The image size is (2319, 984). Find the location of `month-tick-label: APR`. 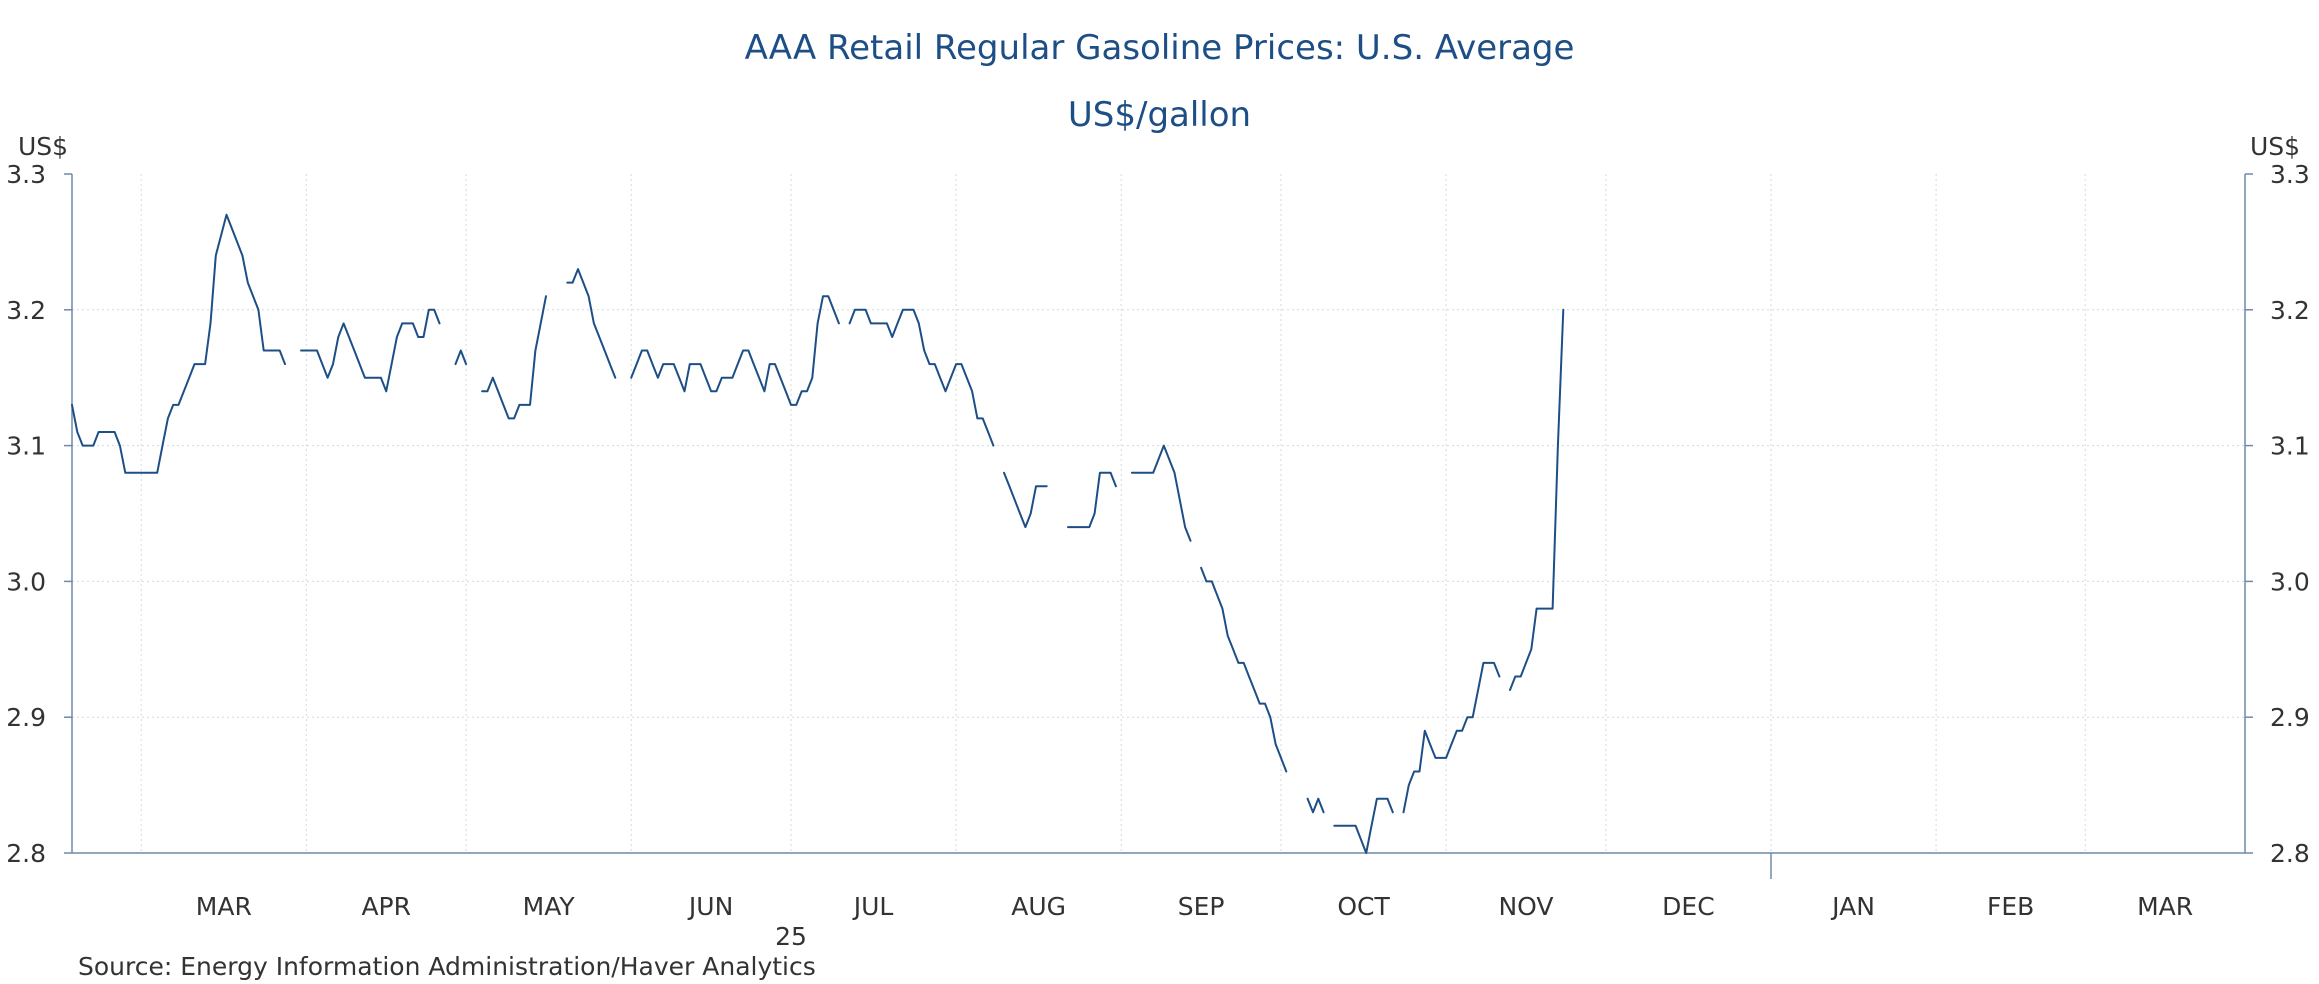

month-tick-label: APR is located at coordinates (386, 906).